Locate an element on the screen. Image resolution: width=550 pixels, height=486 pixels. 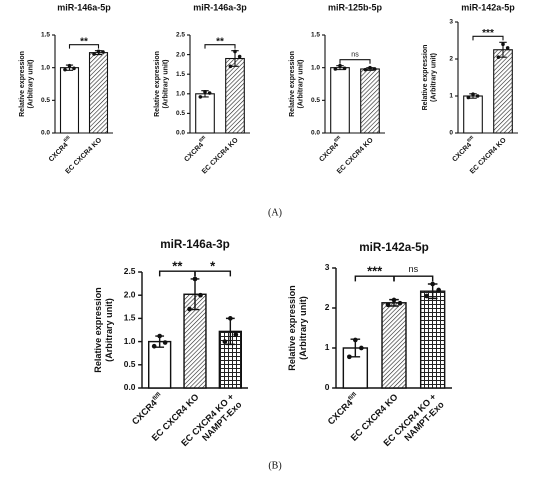
y-tick-label: 2.0 is located at coordinates (130, 294).